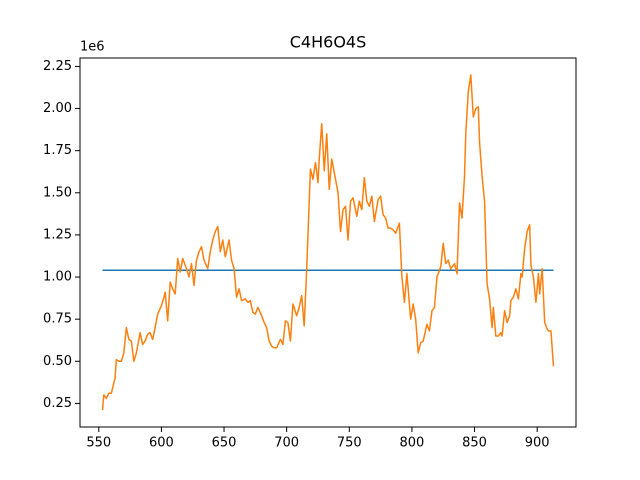 The image size is (640, 480). I want to click on x-tick-label: 750, so click(349, 443).